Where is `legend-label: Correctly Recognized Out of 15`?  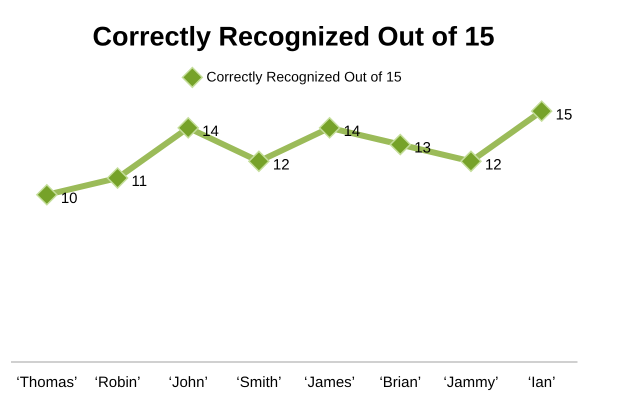 legend-label: Correctly Recognized Out of 15 is located at coordinates (304, 76).